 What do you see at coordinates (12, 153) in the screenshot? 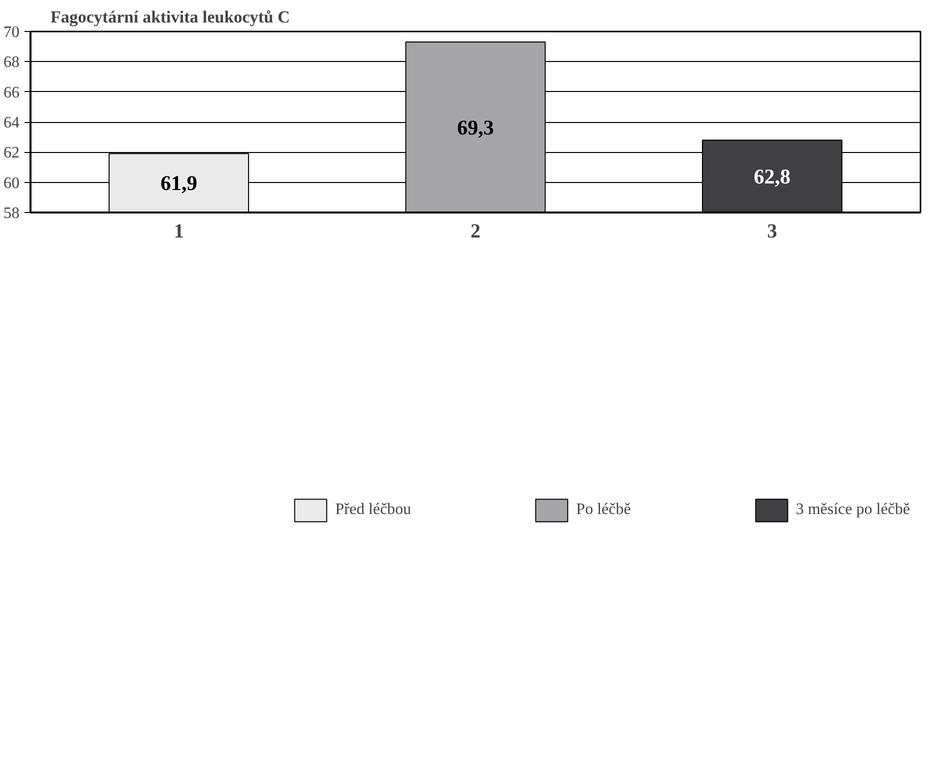
I see `y-tick-label: 62` at bounding box center [12, 153].